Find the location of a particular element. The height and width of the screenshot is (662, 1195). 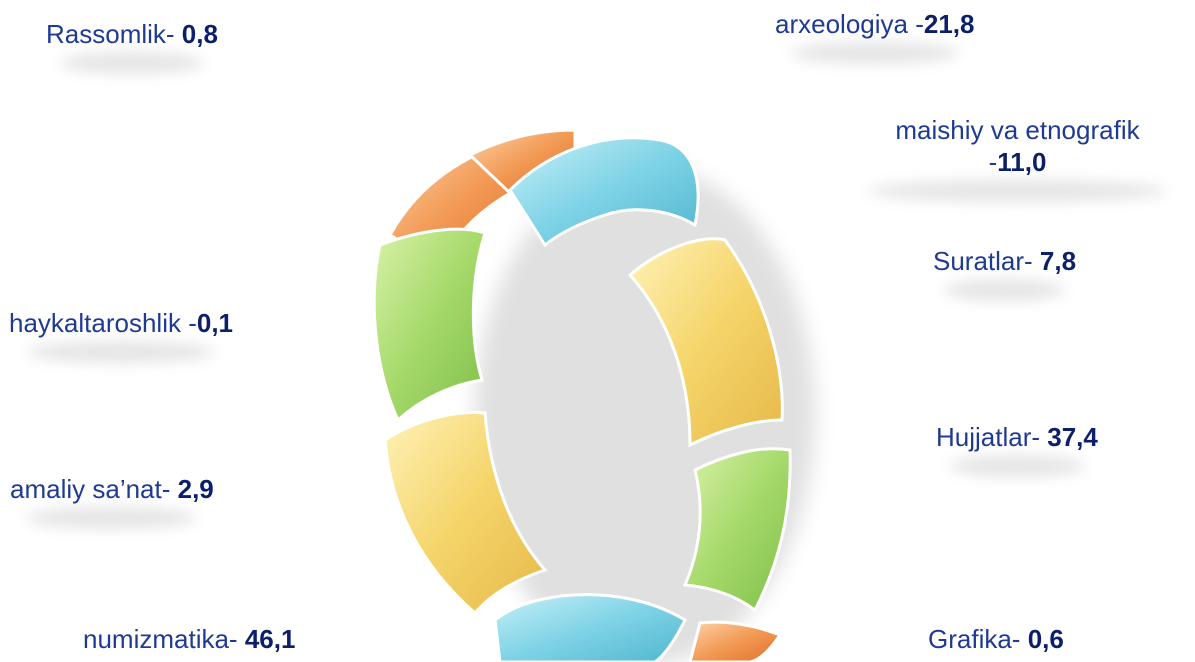

label-rassomlik-name: Rassomlik- is located at coordinates (114, 34).